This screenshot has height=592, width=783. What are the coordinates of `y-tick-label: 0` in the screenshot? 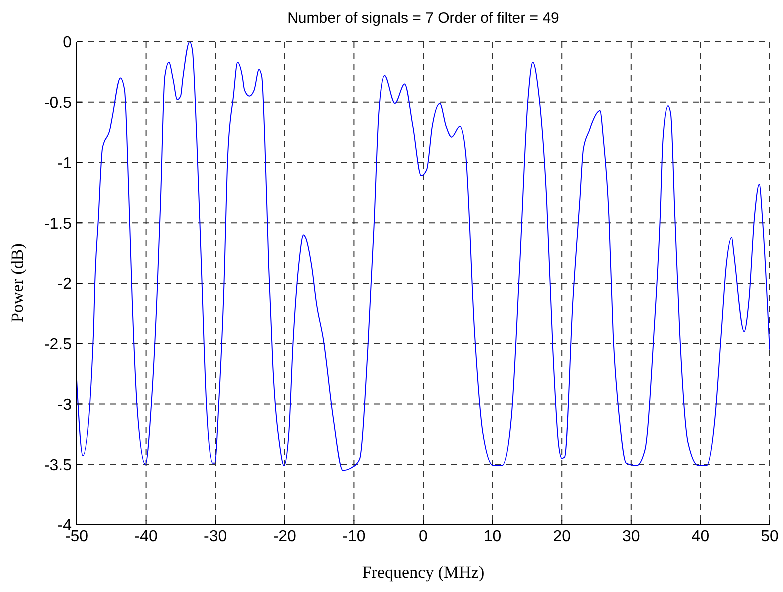 It's located at (67, 43).